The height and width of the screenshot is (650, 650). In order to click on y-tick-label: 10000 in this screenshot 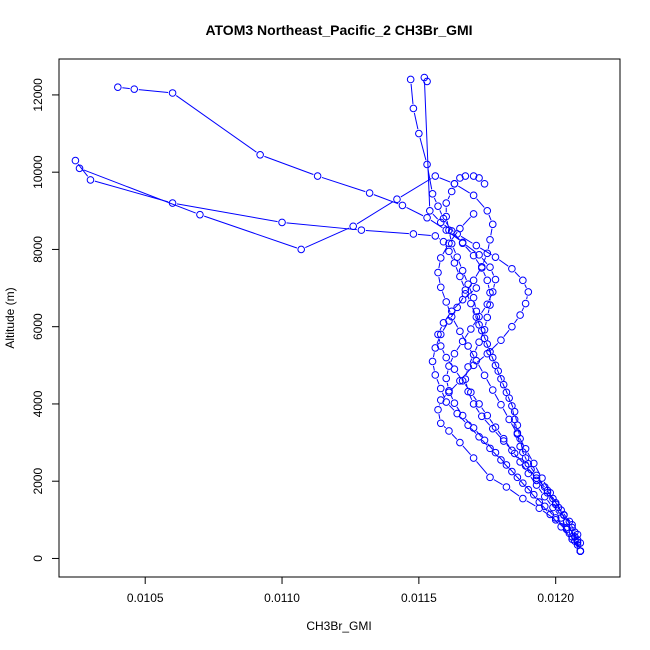, I will do `click(38, 172)`.